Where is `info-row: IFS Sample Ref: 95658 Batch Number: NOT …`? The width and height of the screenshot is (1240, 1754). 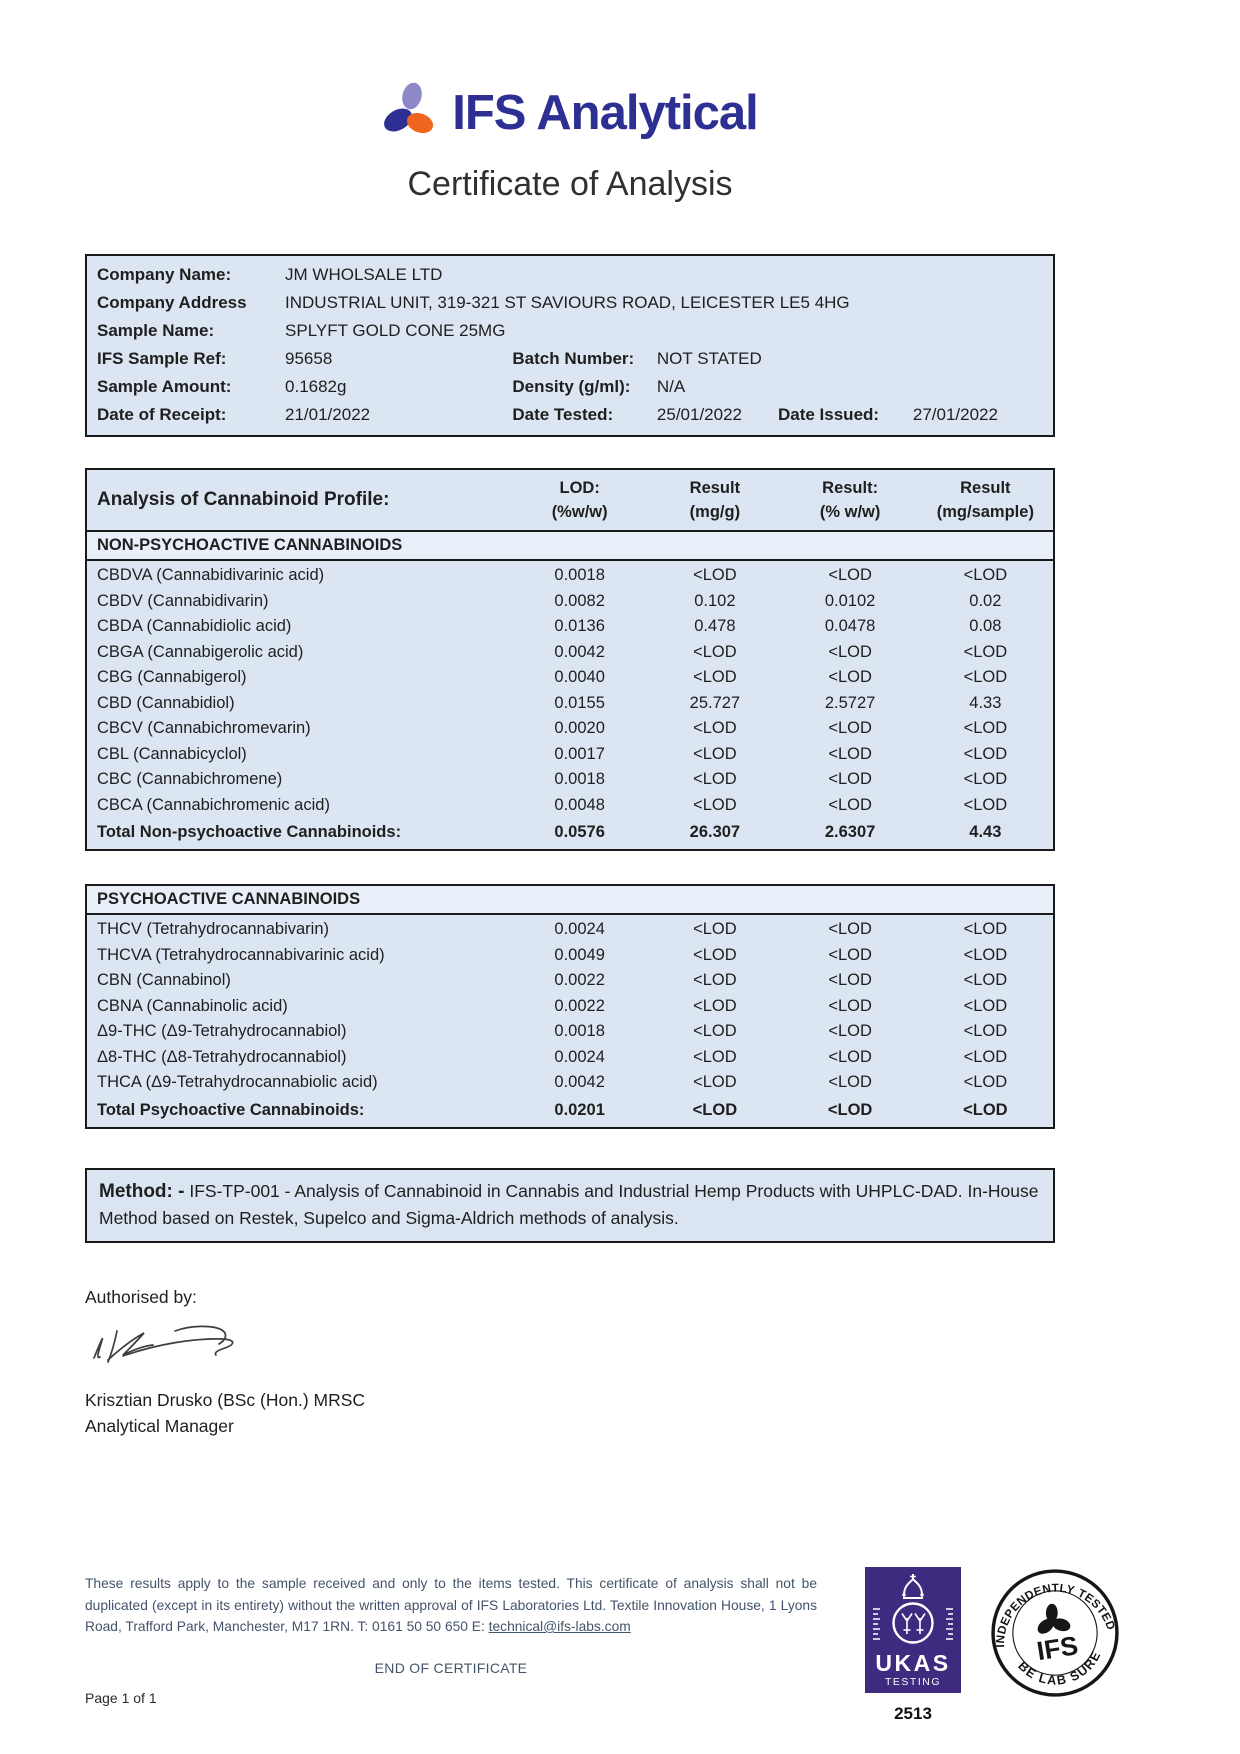
info-row: IFS Sample Ref: 95658 Batch Number: NOT … is located at coordinates (570, 359).